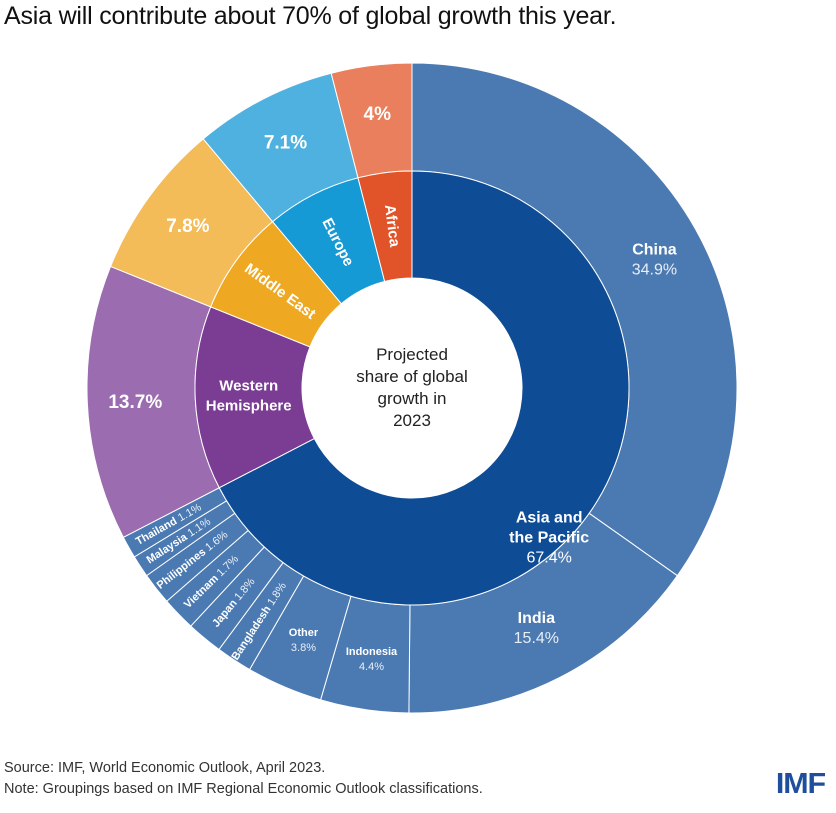 The height and width of the screenshot is (813, 836). I want to click on center-label-line: growth in, so click(412, 398).